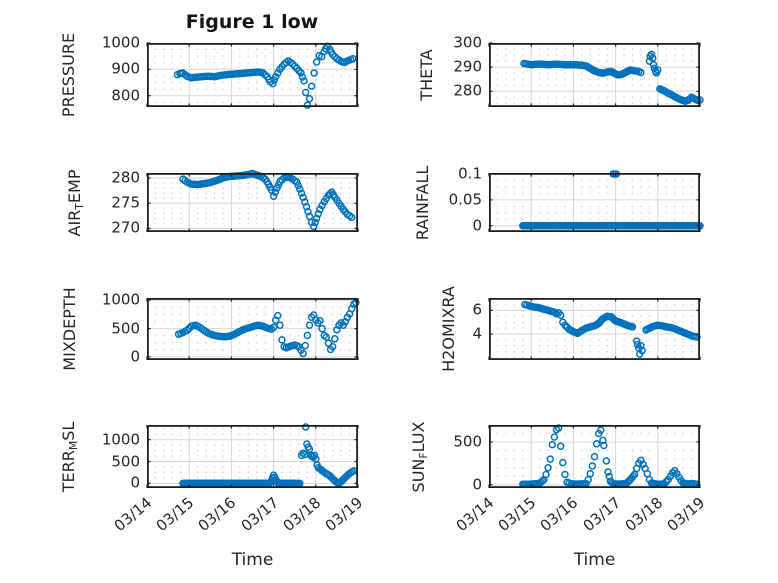 The height and width of the screenshot is (583, 778). Describe the element at coordinates (252, 22) in the screenshot. I see `figure-title: Figure 1 low` at that location.